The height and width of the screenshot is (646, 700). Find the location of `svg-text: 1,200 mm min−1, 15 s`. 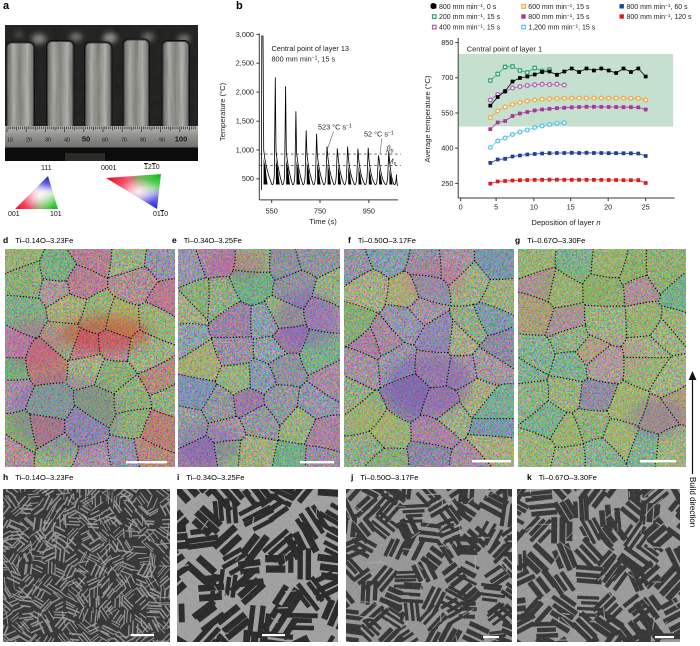

svg-text: 1,200 mm min−1, 15 s is located at coordinates (561, 28).